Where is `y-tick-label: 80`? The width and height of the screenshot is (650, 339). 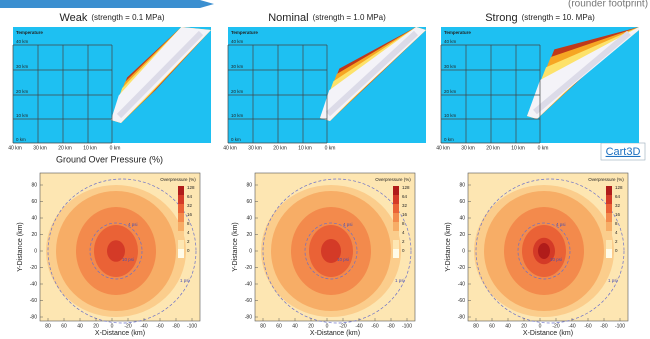 y-tick-label: 80 is located at coordinates (462, 185).